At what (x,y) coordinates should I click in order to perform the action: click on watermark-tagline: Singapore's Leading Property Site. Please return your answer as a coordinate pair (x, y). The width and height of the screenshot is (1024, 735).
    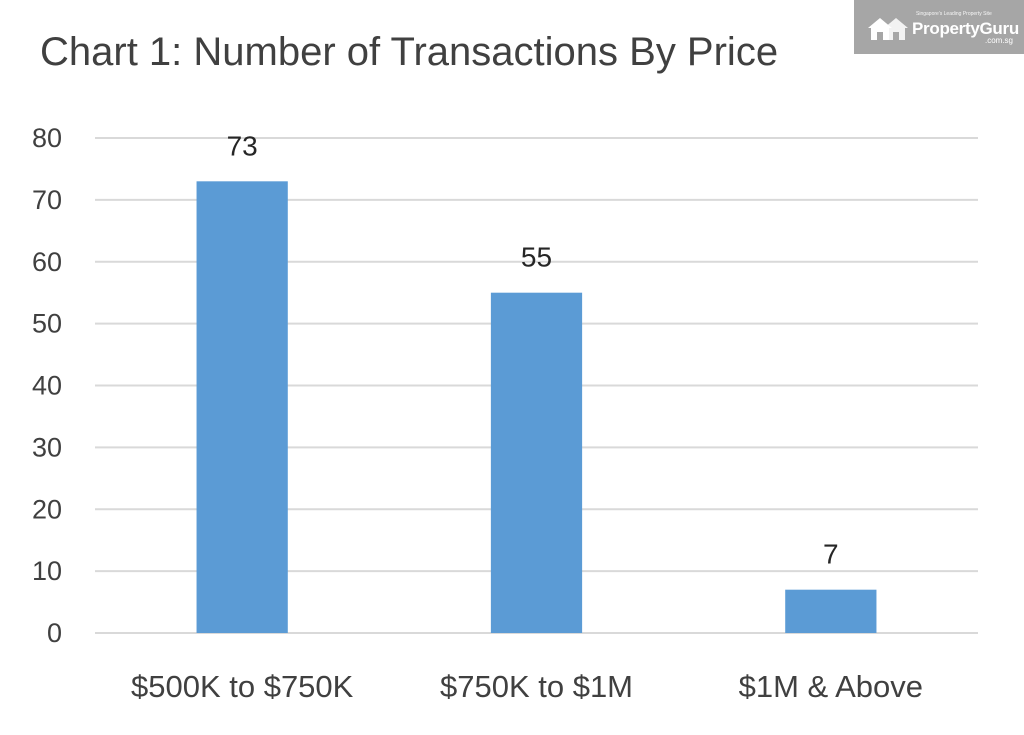
    Looking at the image, I should click on (954, 14).